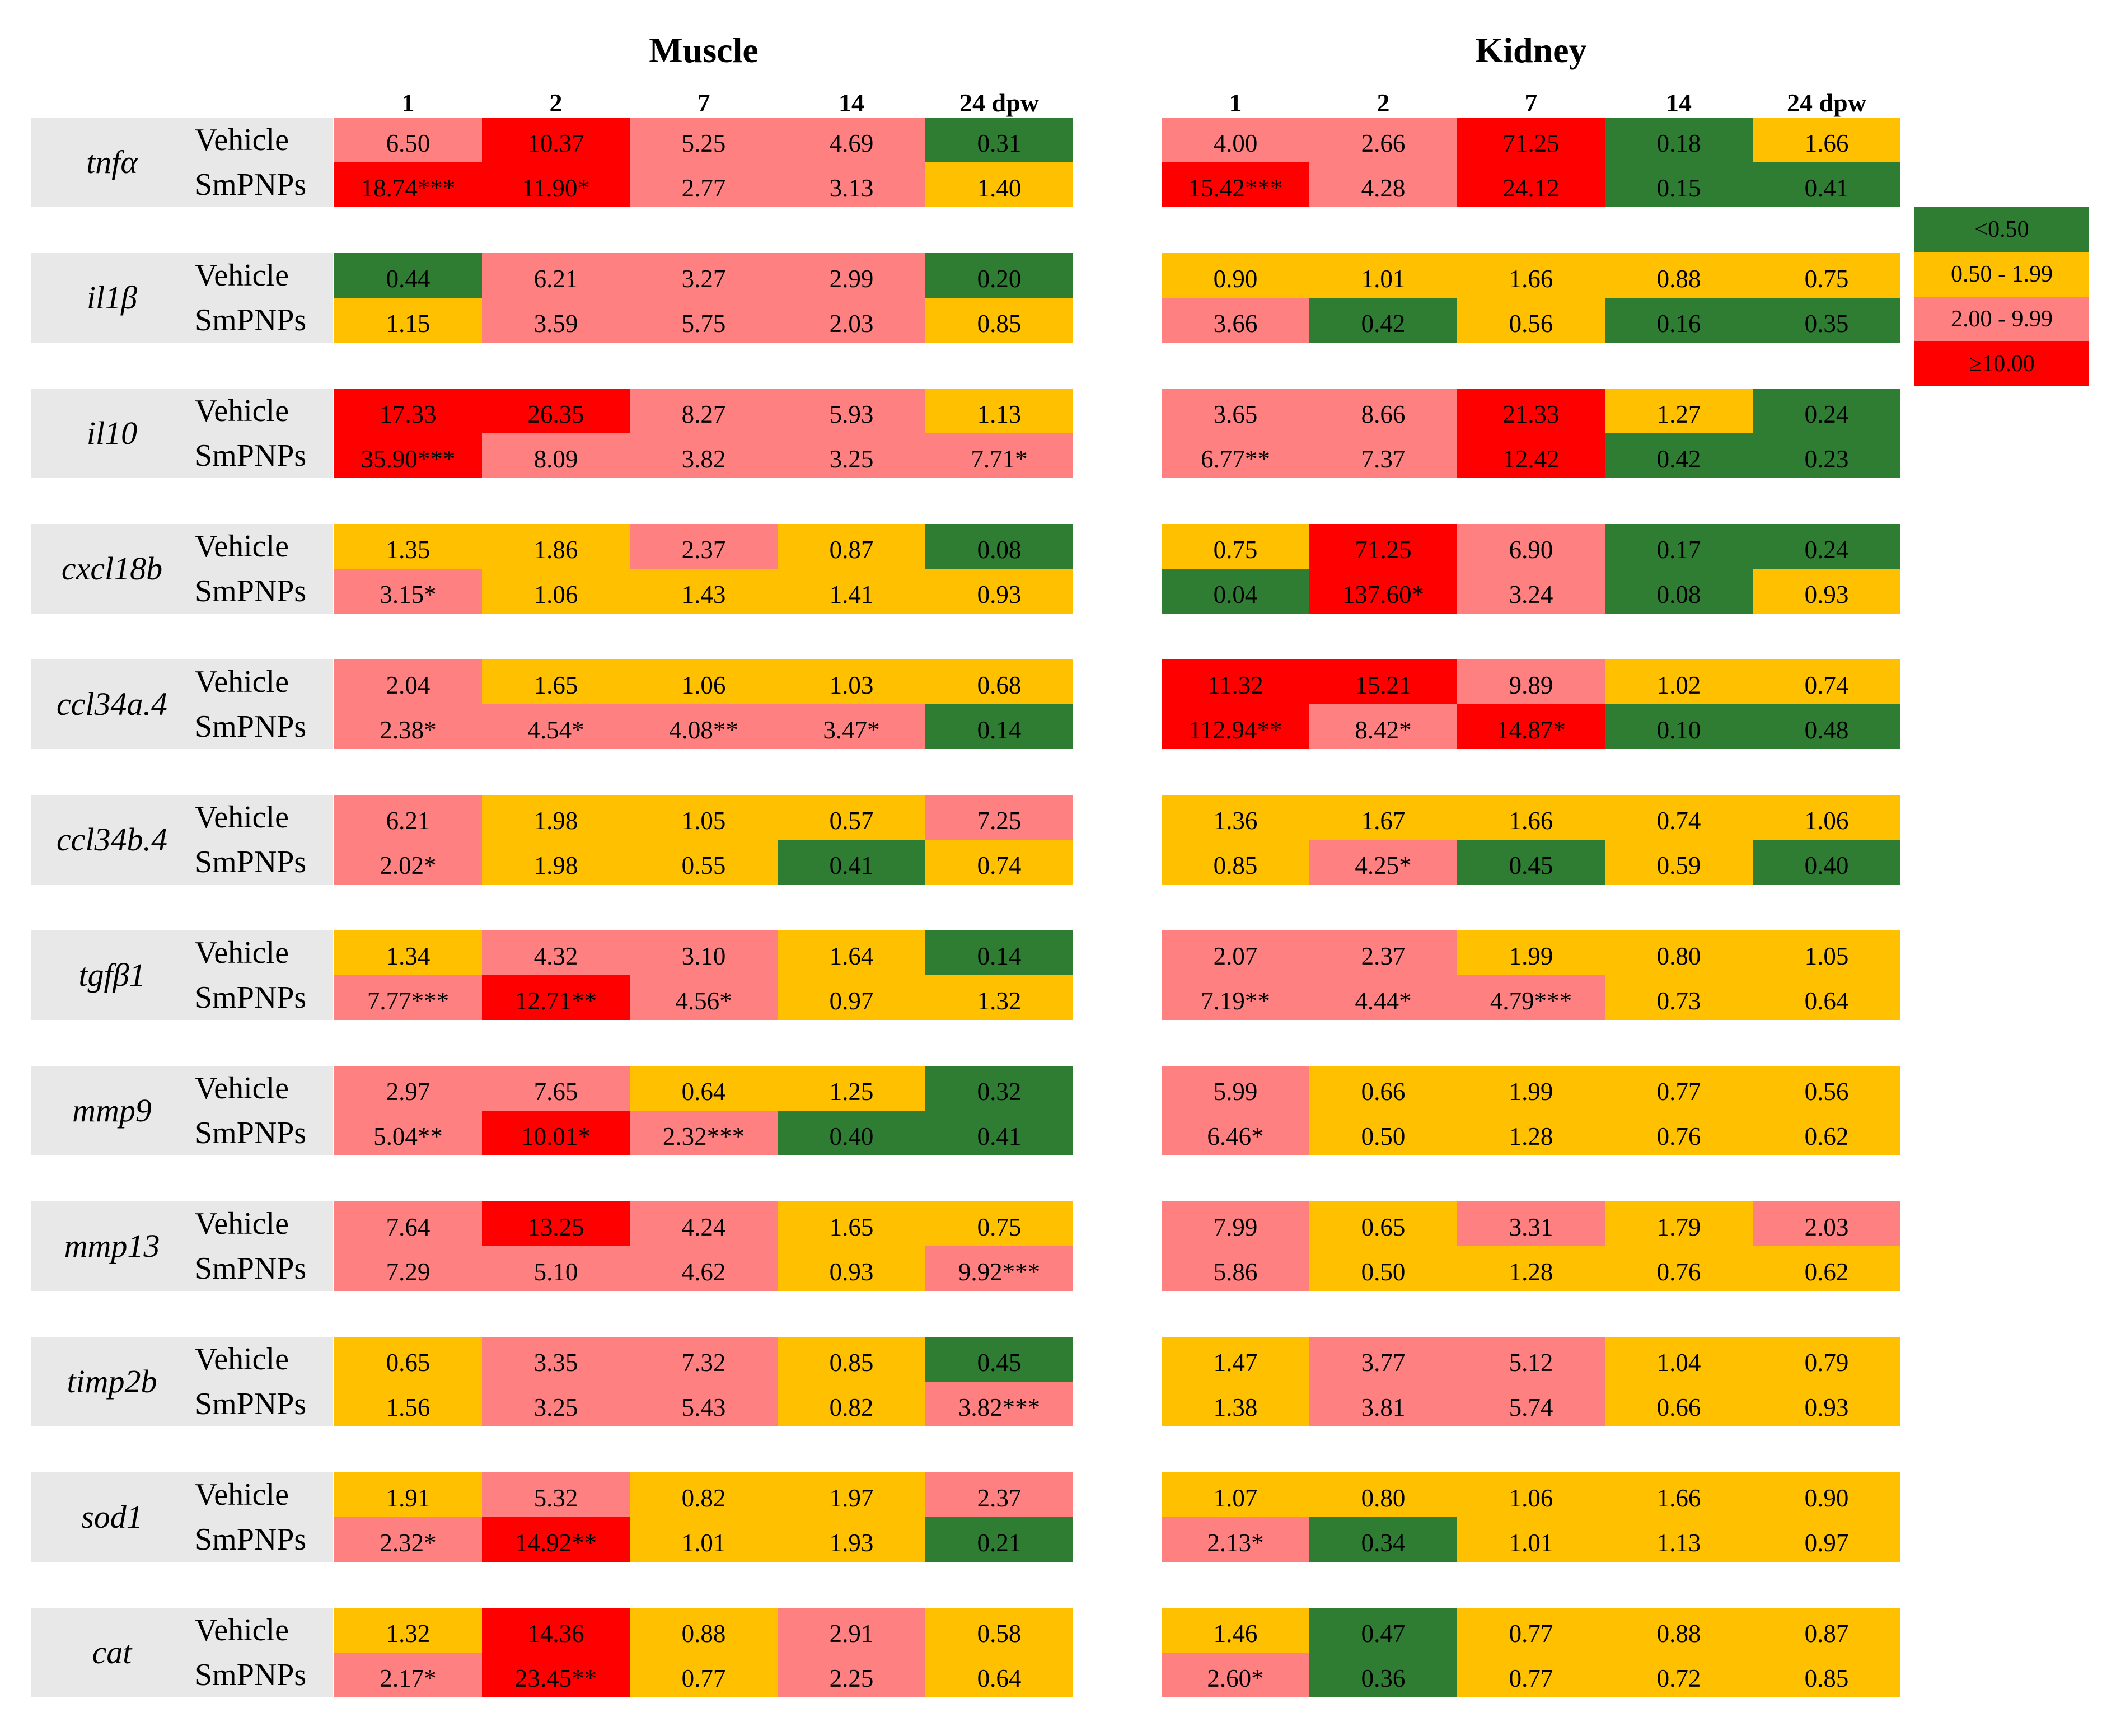  What do you see at coordinates (1679, 1359) in the screenshot?
I see `heatmap-cell: 1.04` at bounding box center [1679, 1359].